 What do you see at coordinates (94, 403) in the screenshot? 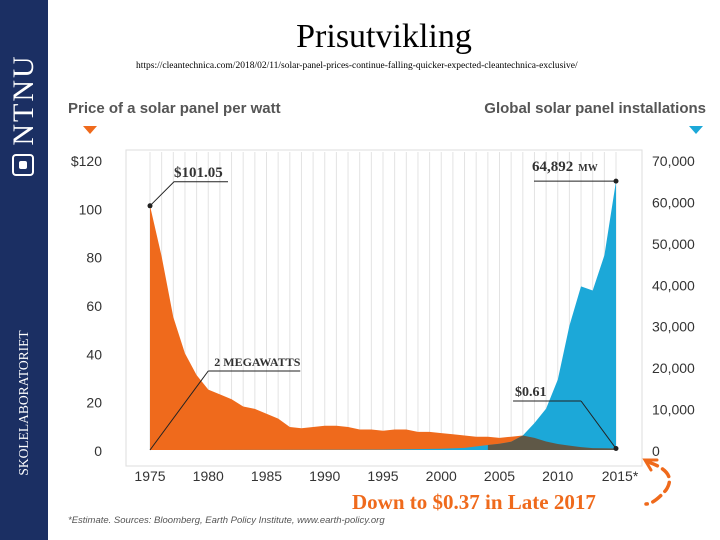
I see `left-axis-tick: 20` at bounding box center [94, 403].